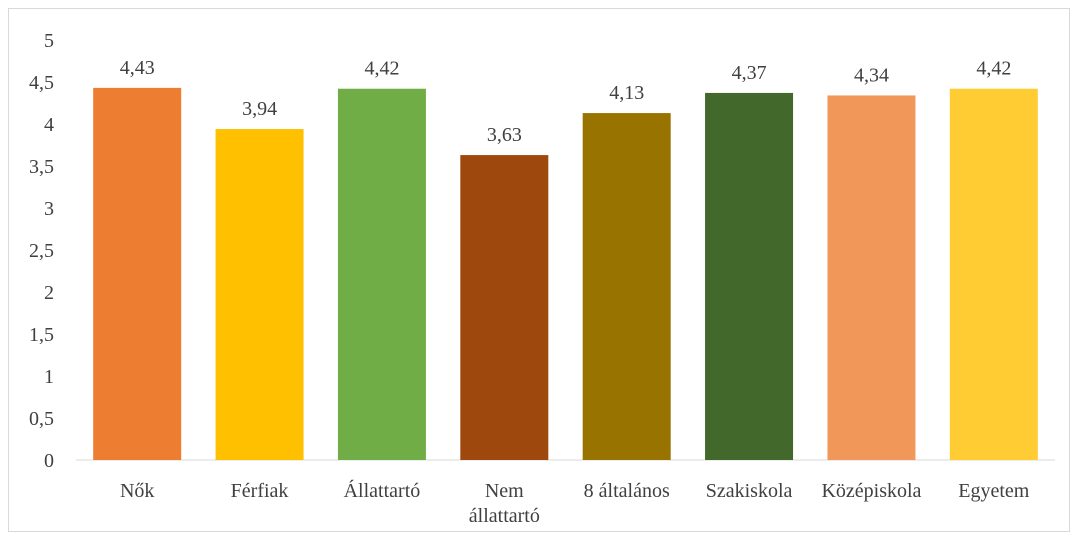  I want to click on category-label: Nők, so click(137, 491).